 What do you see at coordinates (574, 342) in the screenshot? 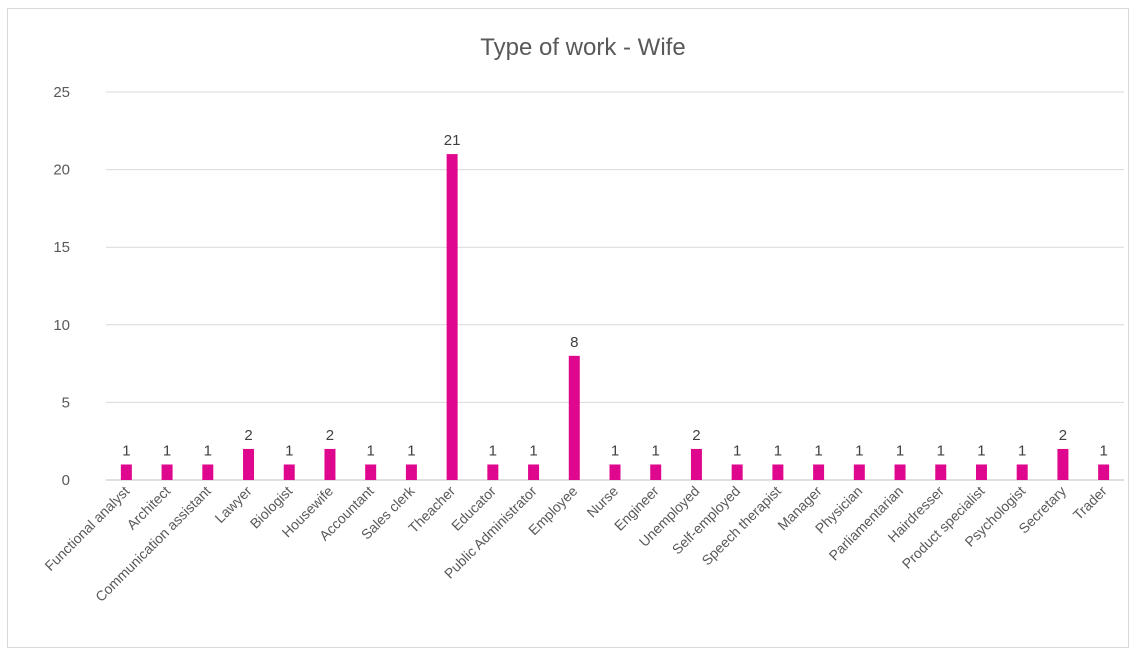
I see `data-label: 8` at bounding box center [574, 342].